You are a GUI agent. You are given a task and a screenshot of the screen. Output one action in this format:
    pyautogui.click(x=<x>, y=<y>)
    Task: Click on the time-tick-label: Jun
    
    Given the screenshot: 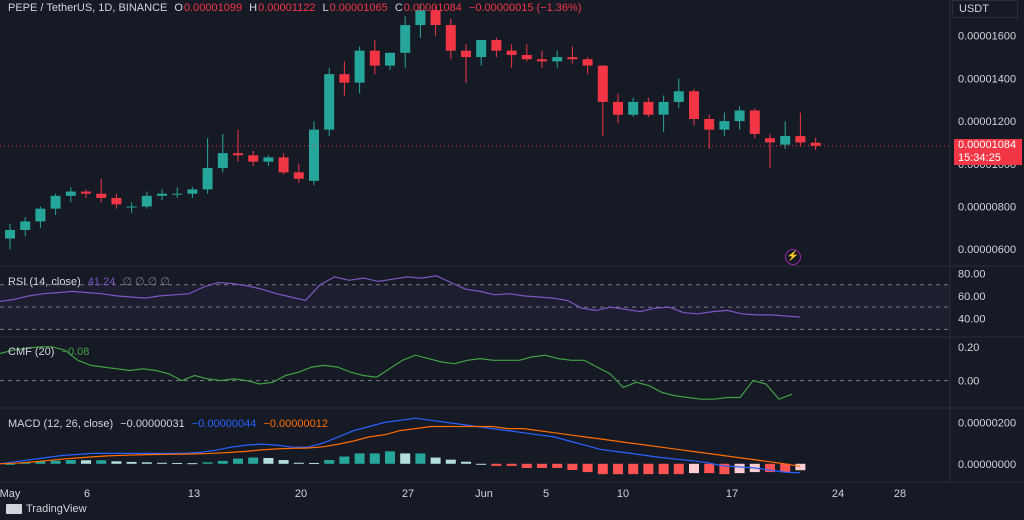 What is the action you would take?
    pyautogui.click(x=484, y=494)
    